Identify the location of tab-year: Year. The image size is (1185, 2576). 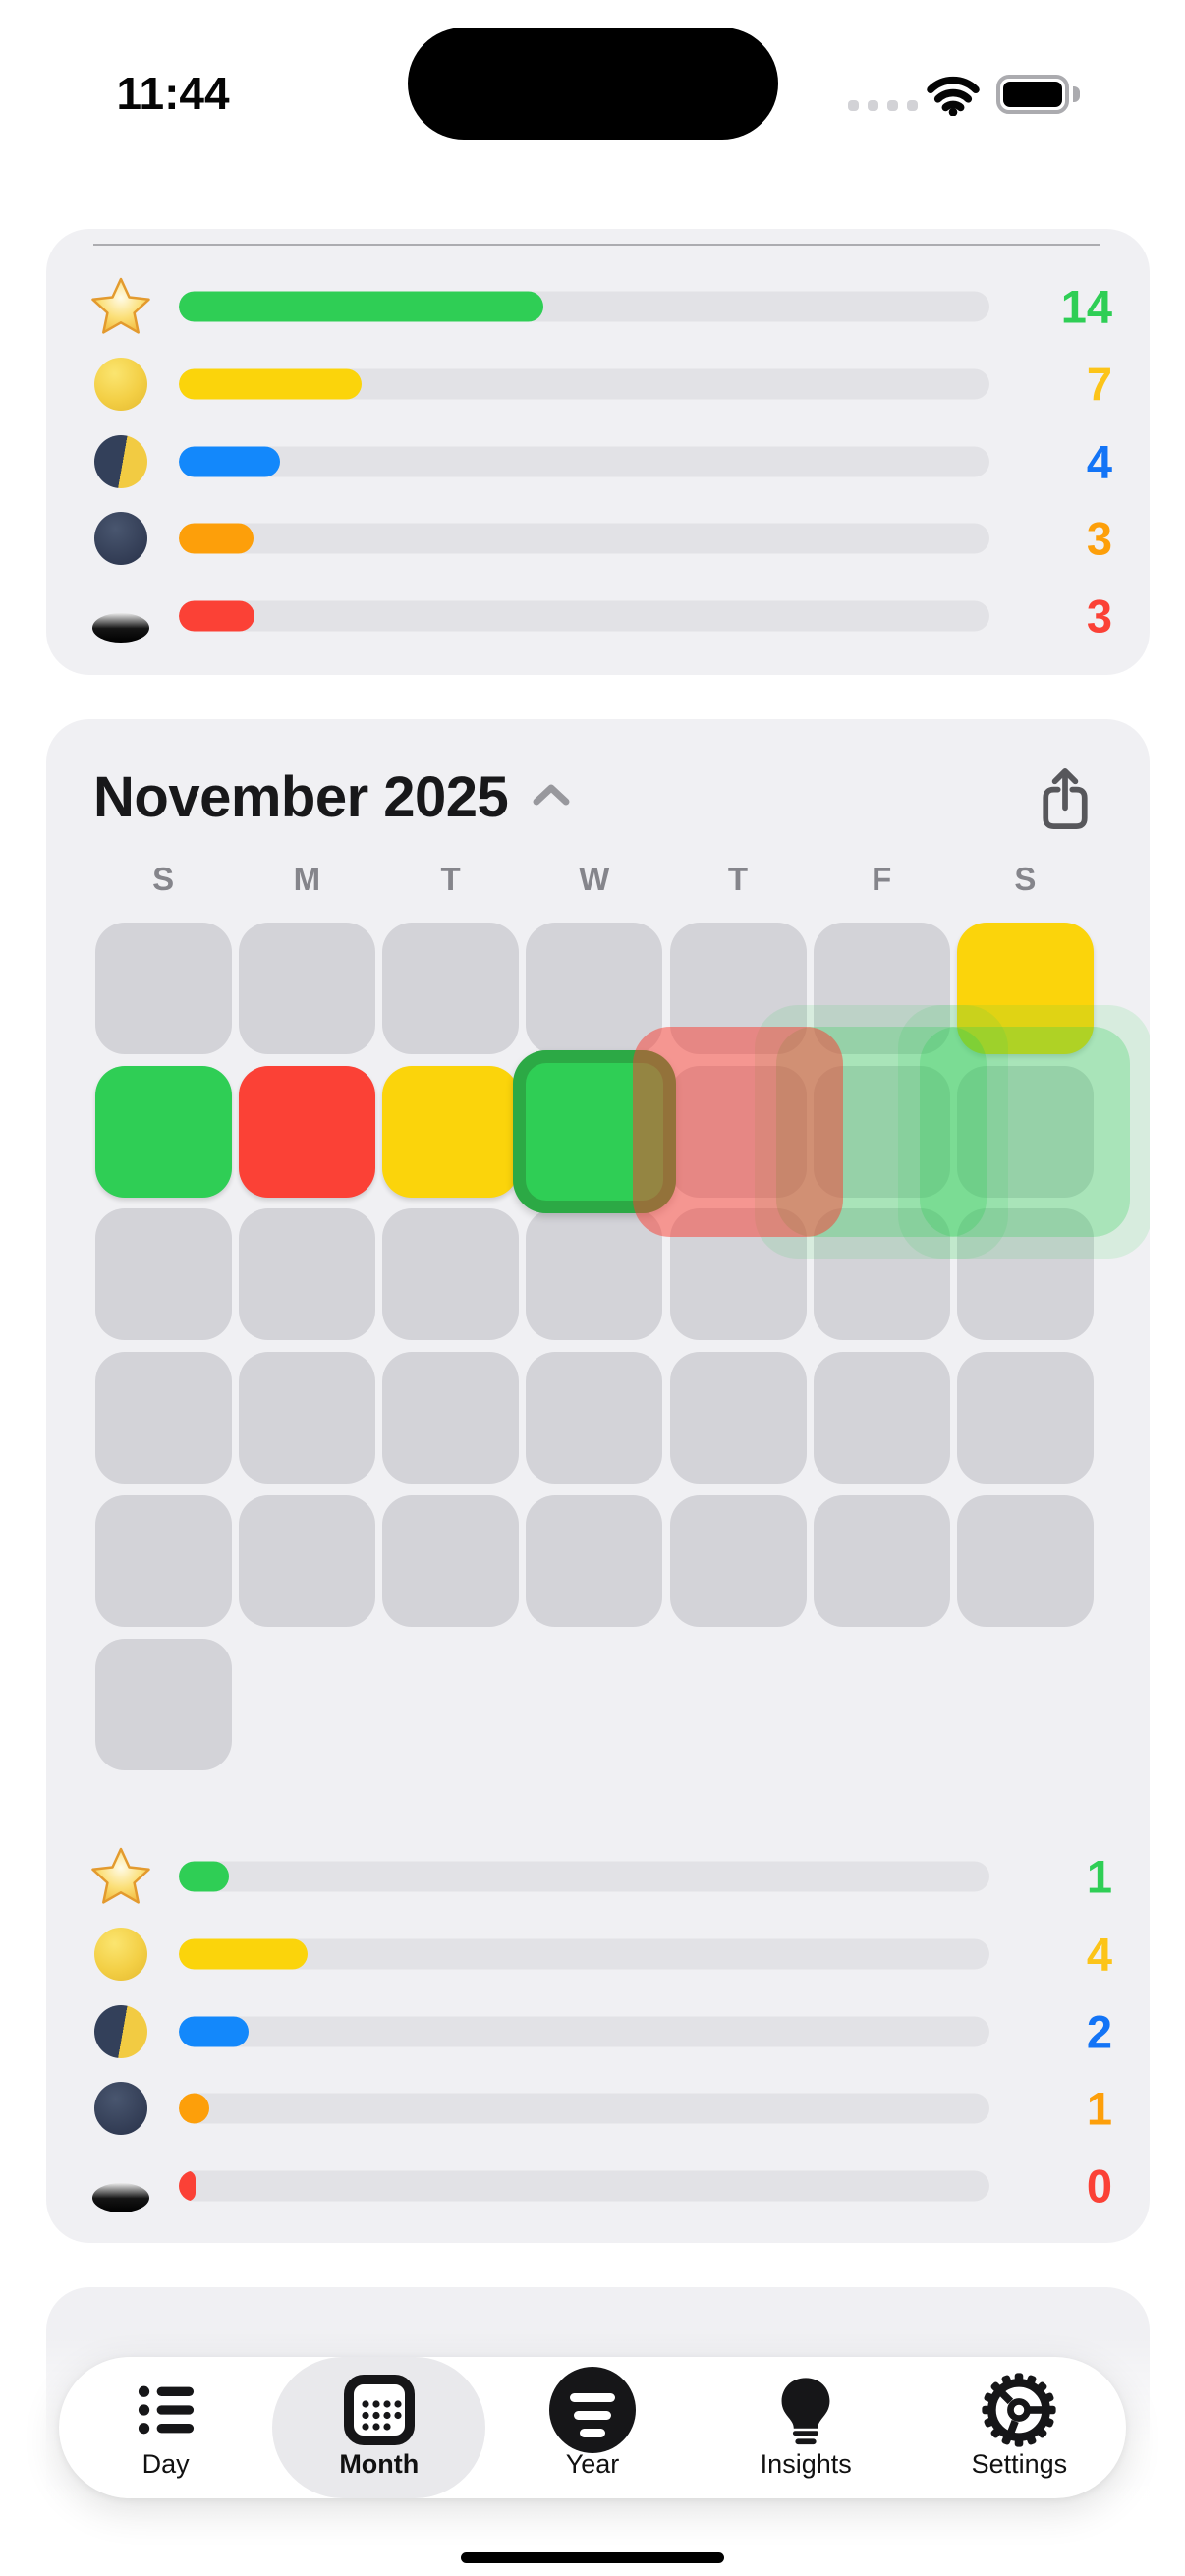
(592, 2427).